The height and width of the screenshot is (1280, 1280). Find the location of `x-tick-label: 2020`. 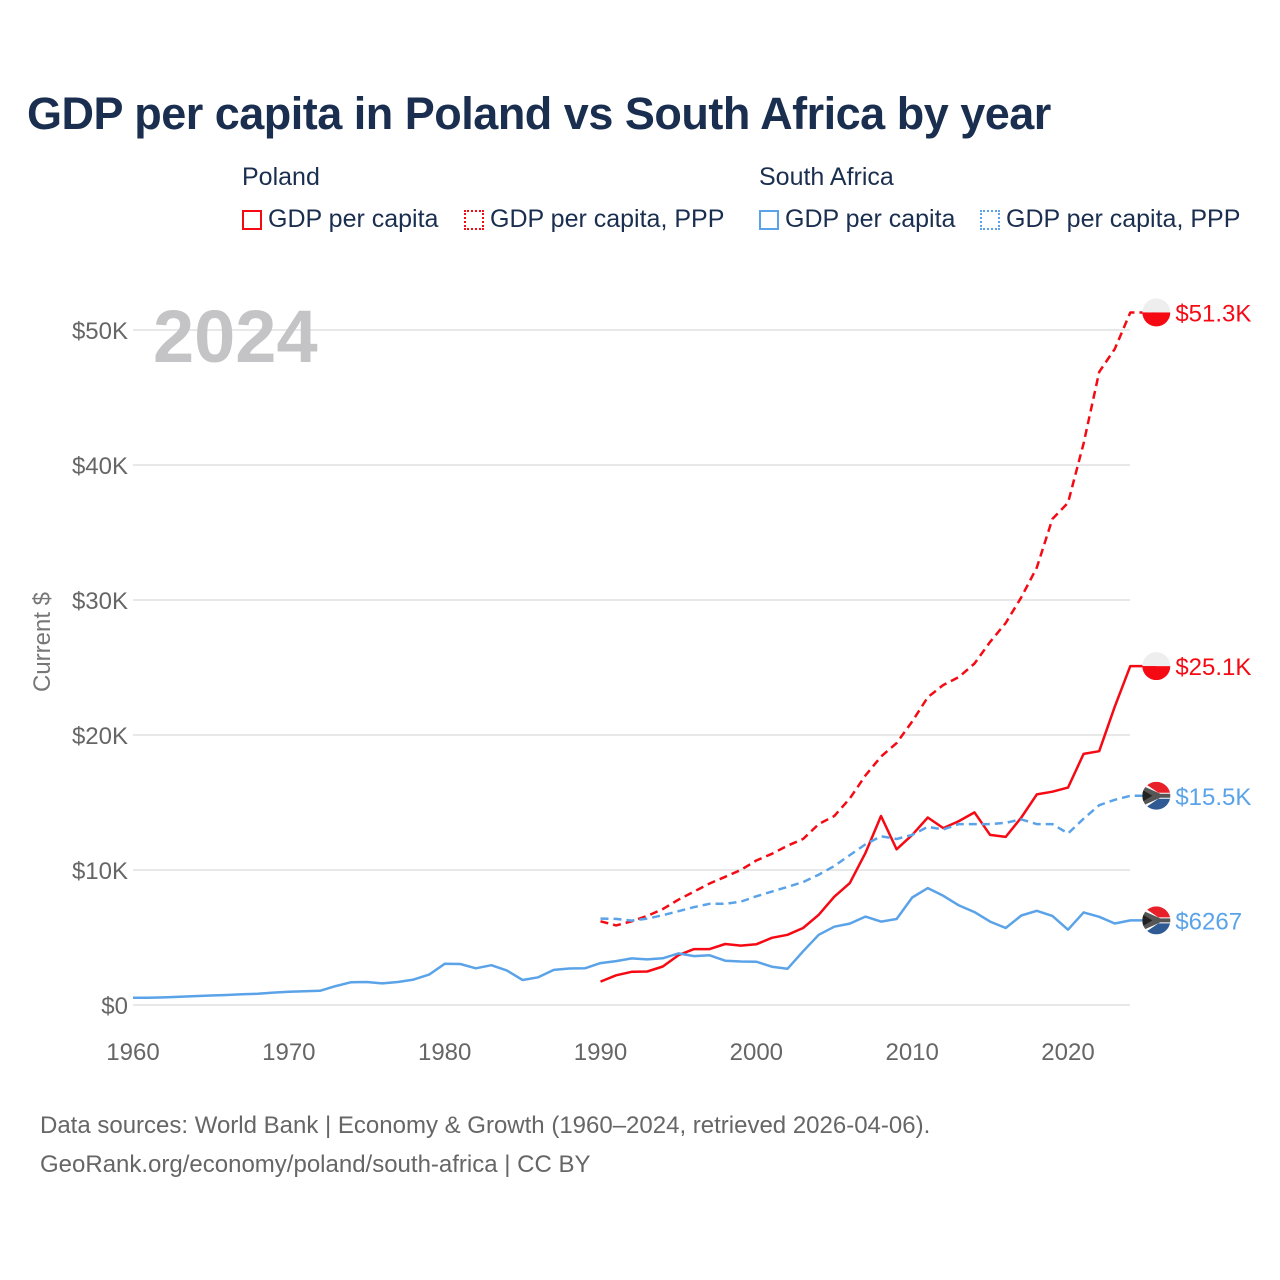

x-tick-label: 2020 is located at coordinates (1067, 1052).